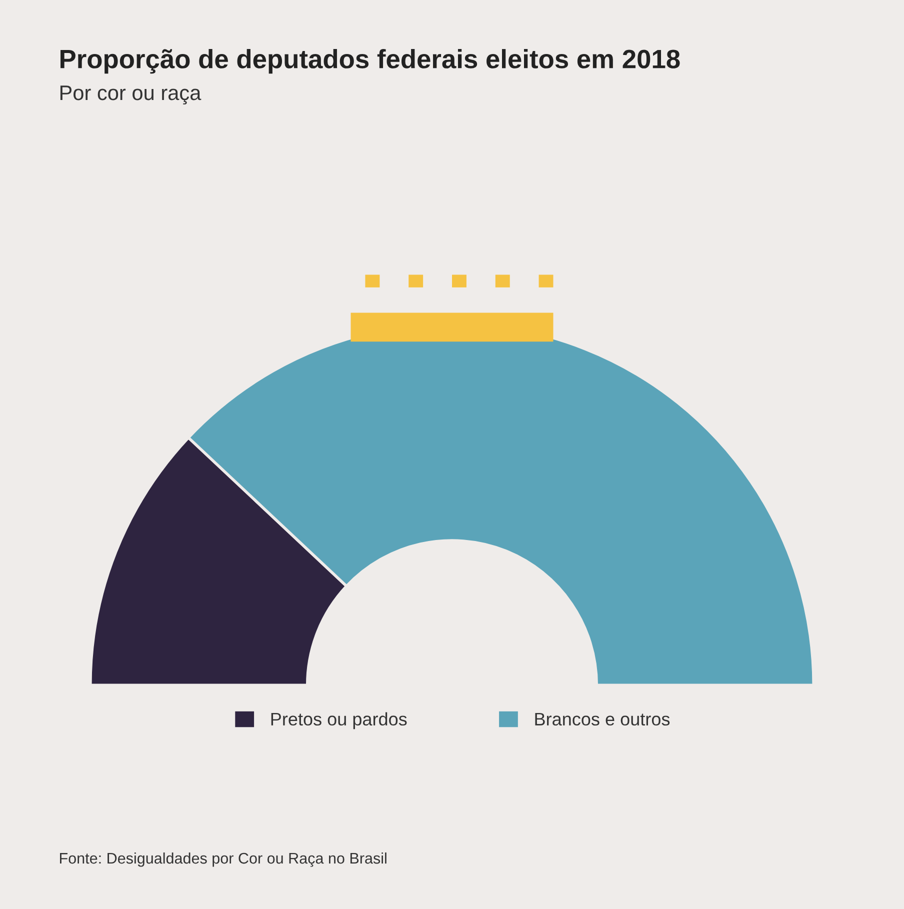 This screenshot has height=909, width=904. Describe the element at coordinates (339, 721) in the screenshot. I see `legend-label: Pretos ou pardos` at that location.